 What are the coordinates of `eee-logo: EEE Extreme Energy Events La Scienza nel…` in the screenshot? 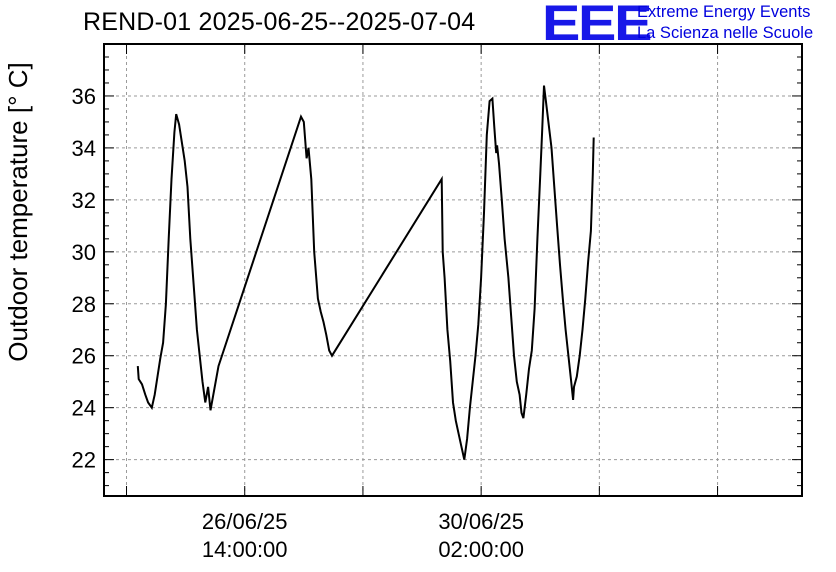 It's located at (686, 25).